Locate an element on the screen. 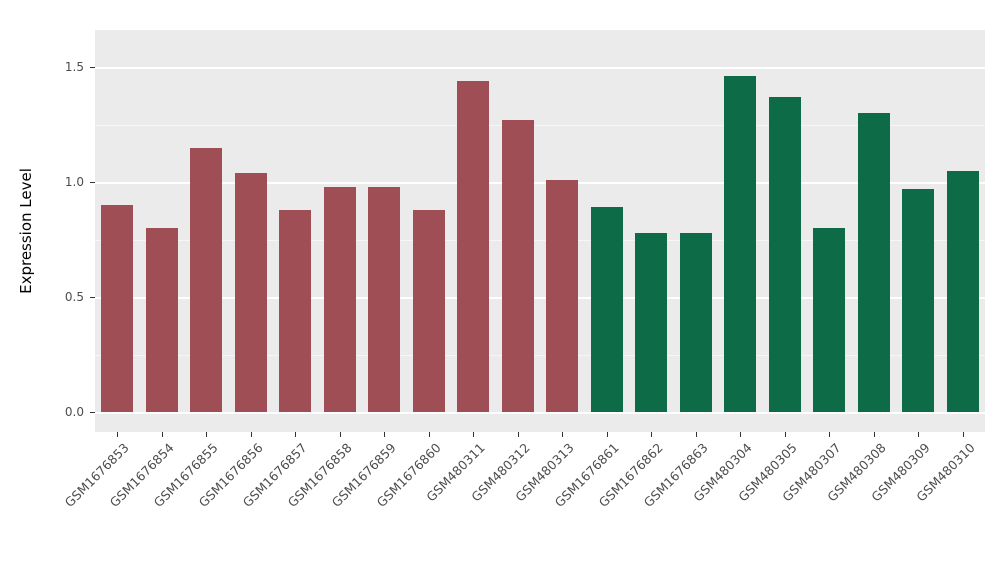  y-tick-label: 1.5 is located at coordinates (74, 67).